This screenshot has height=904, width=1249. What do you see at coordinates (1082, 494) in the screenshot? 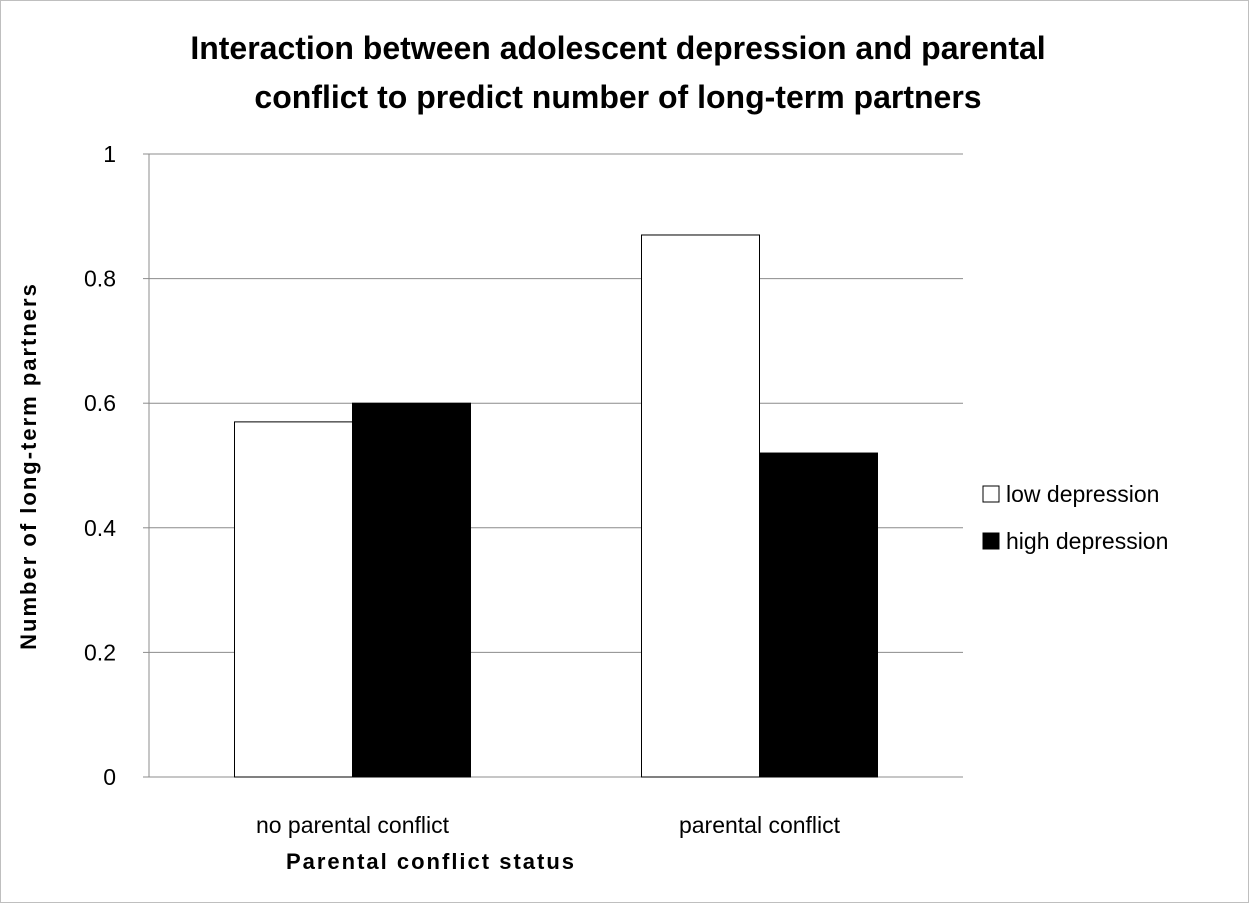
I see `legend-label-0: low depression` at bounding box center [1082, 494].